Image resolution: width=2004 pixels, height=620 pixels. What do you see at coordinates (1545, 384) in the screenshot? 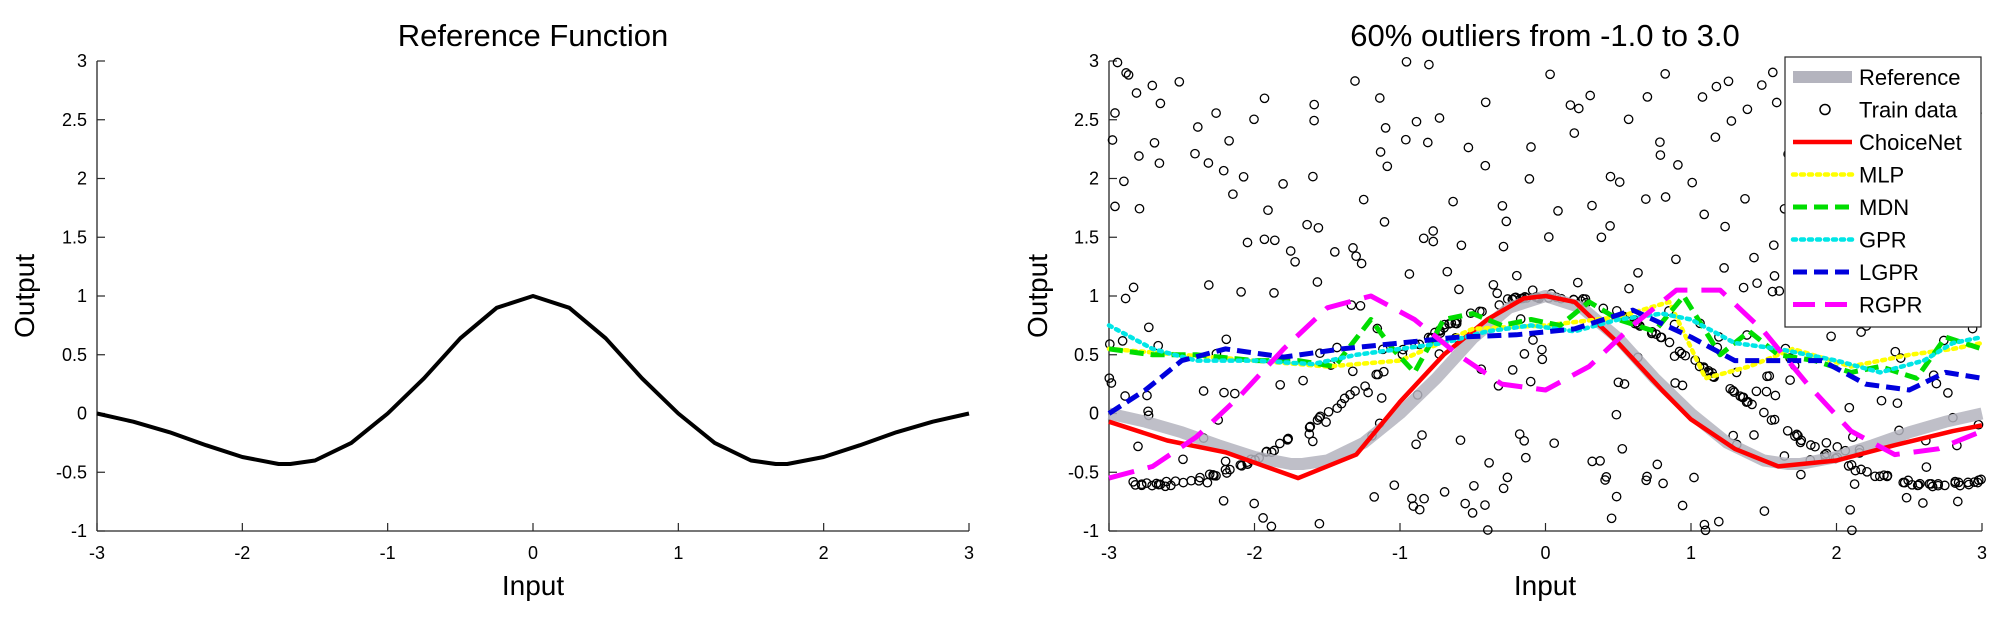
I see `series-line-rgpr` at bounding box center [1545, 384].